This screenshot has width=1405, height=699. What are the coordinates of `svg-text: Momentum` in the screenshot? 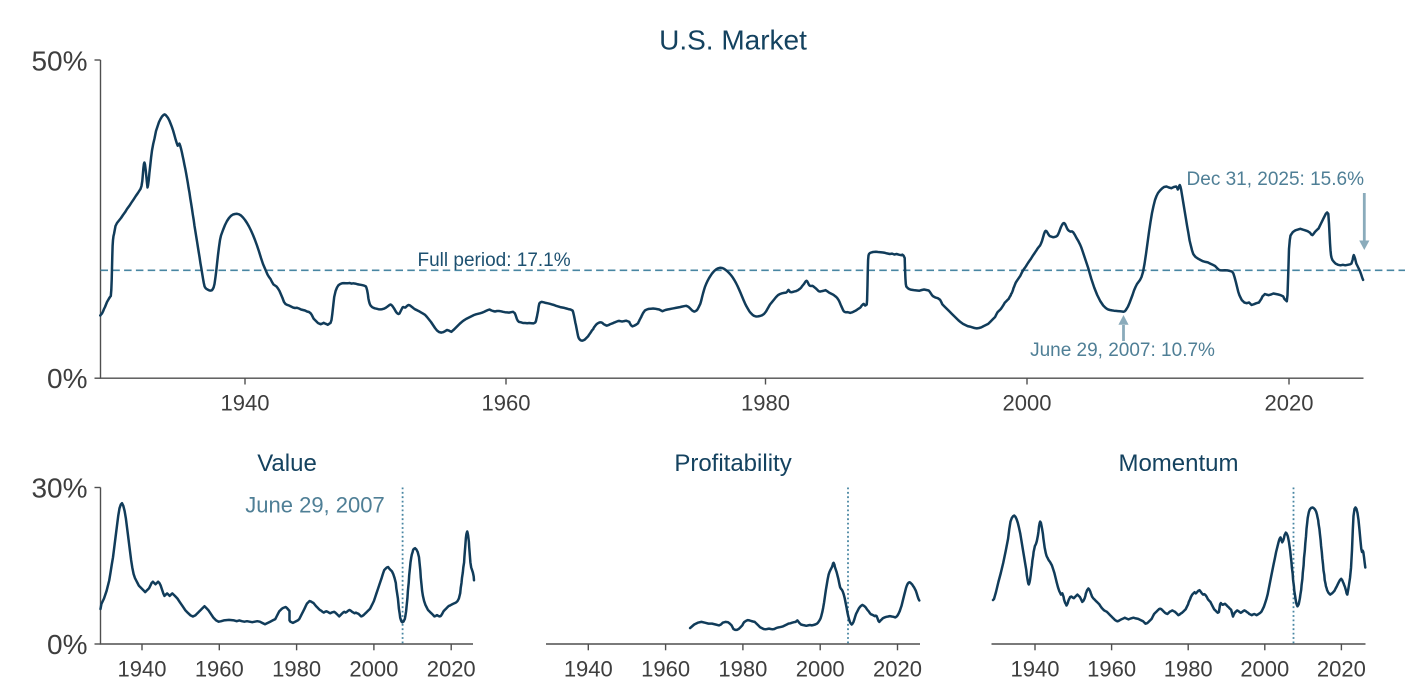 It's located at (1178, 463).